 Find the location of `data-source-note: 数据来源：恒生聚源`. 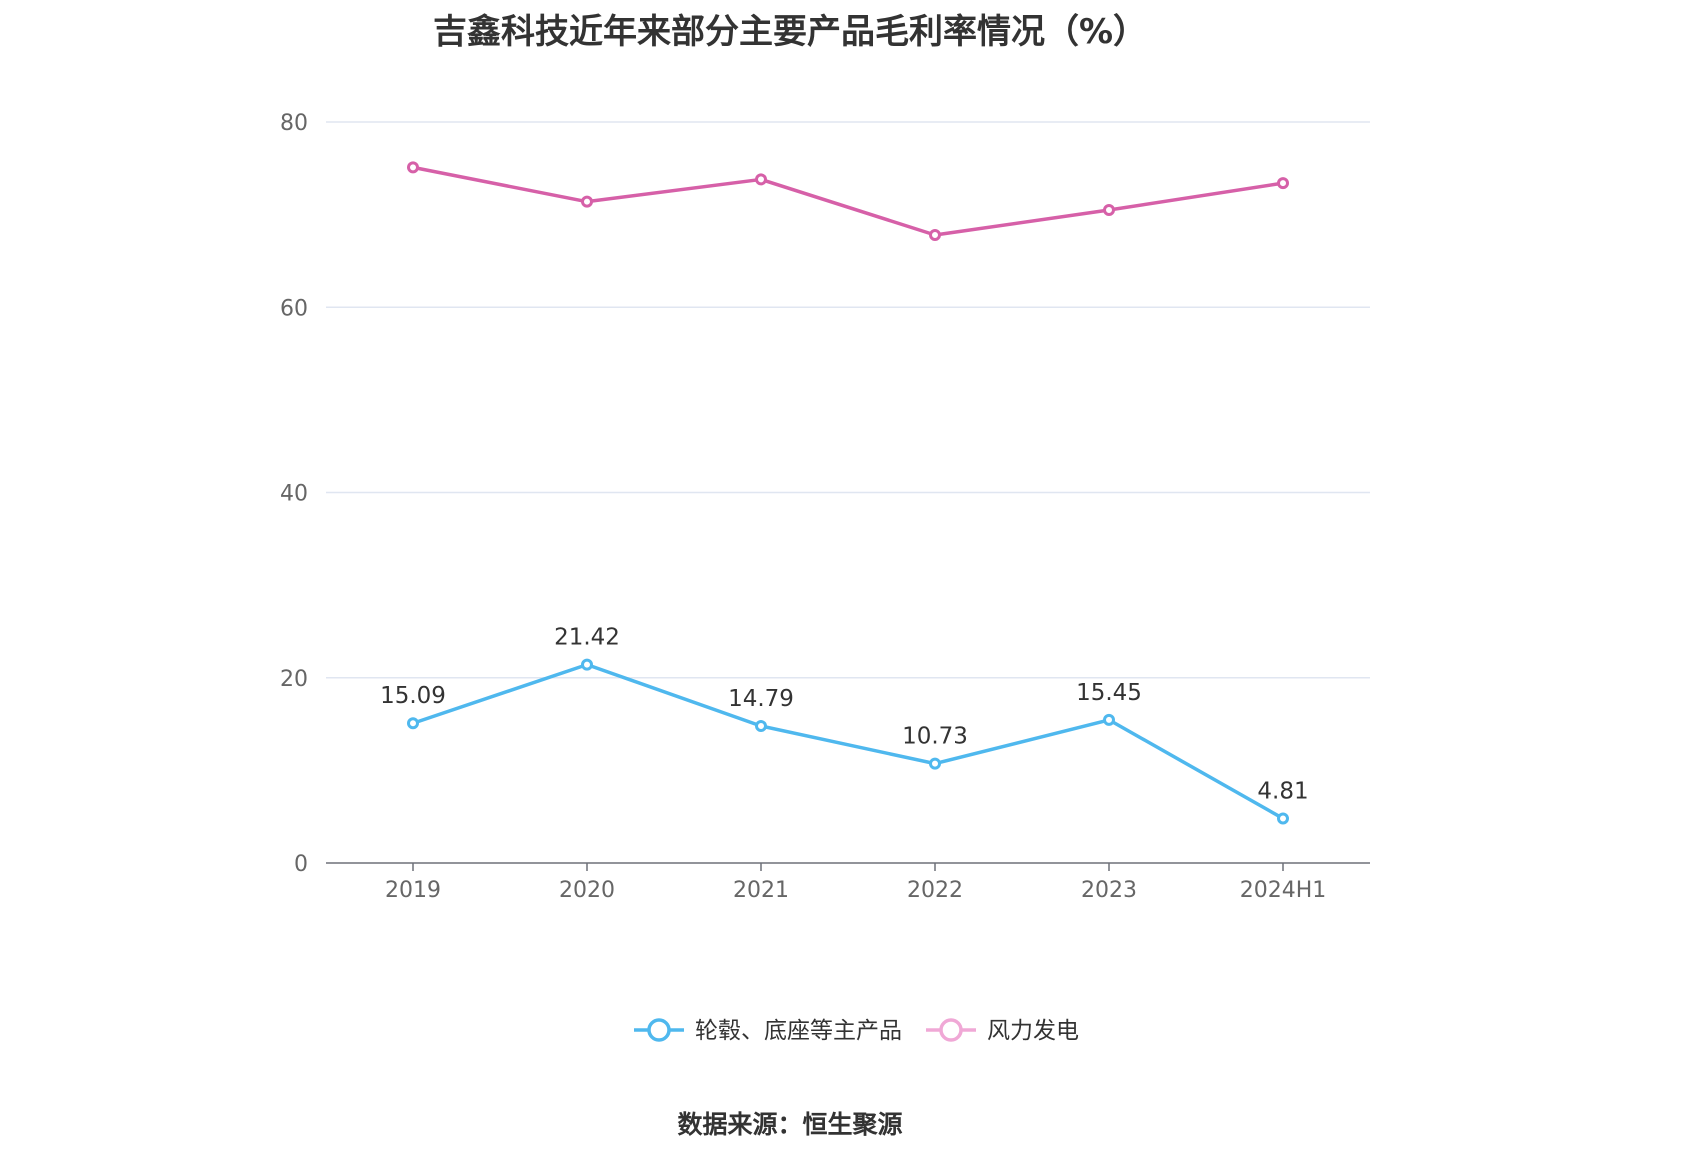

data-source-note: 数据来源：恒生聚源 is located at coordinates (790, 1124).